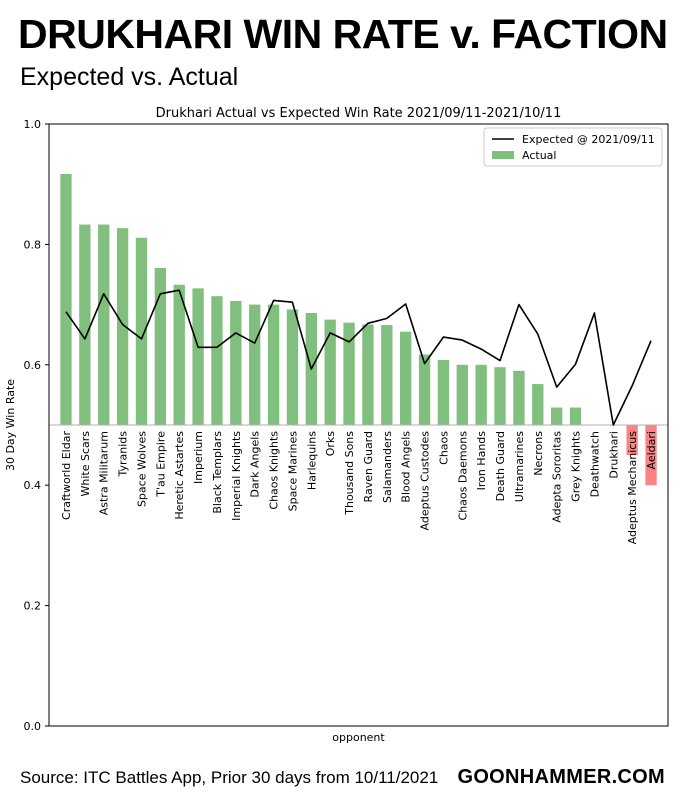 Image resolution: width=685 pixels, height=812 pixels. I want to click on legend-label-expected: Expected @ 2021/09/11, so click(588, 139).